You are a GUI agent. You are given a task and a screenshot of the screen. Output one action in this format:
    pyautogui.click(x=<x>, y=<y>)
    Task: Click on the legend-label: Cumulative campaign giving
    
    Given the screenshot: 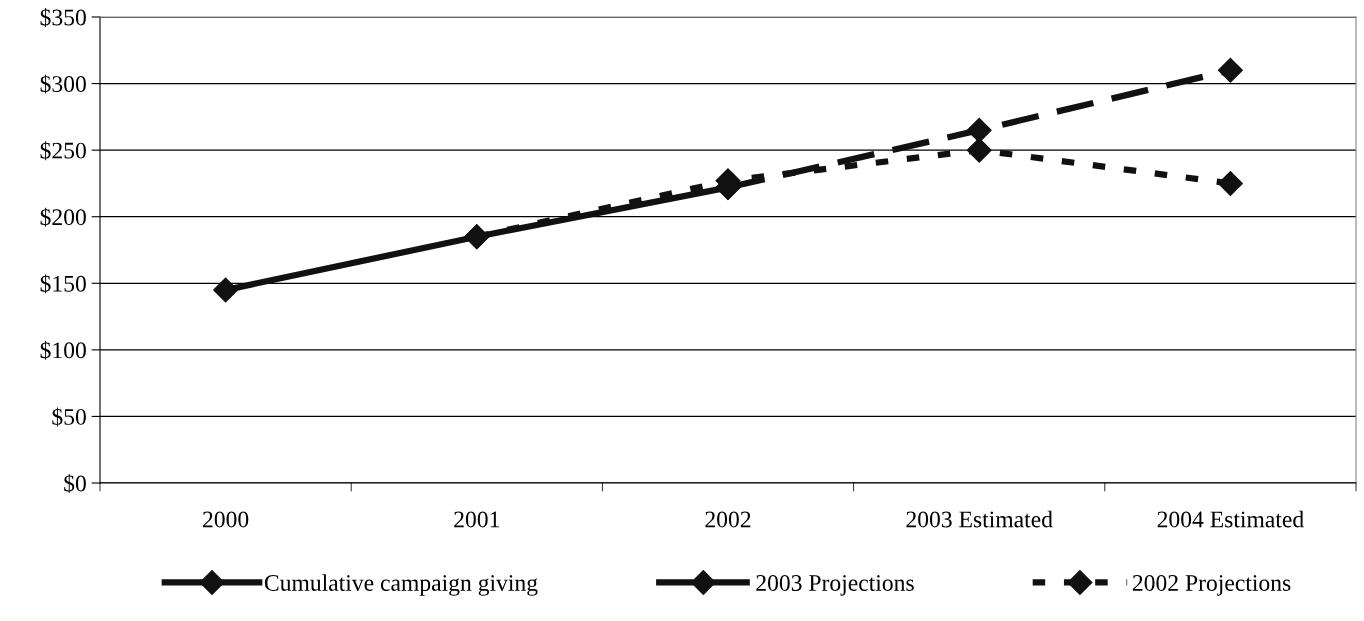 What is the action you would take?
    pyautogui.click(x=401, y=585)
    